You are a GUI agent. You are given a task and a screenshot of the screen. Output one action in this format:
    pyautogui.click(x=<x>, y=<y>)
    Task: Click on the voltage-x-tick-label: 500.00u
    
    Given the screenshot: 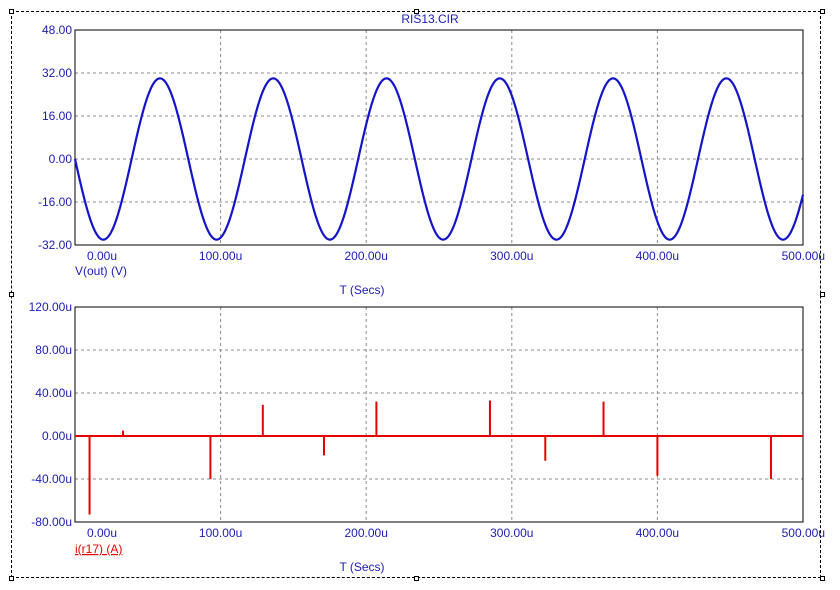 What is the action you would take?
    pyautogui.click(x=803, y=256)
    